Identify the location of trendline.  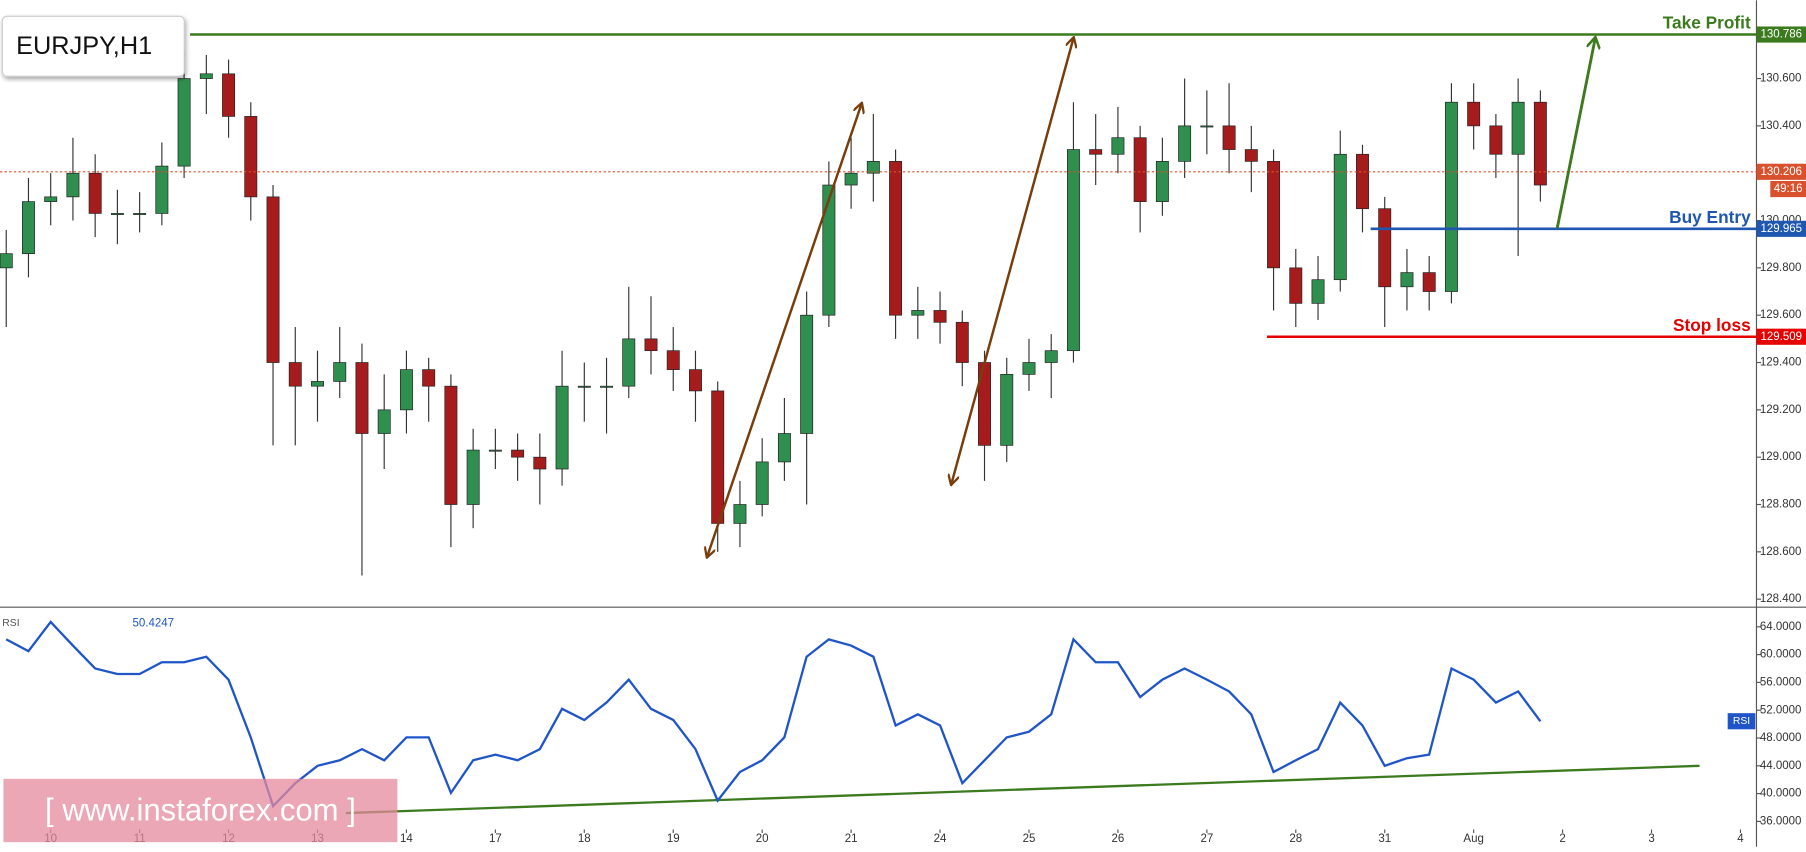
(1022, 789).